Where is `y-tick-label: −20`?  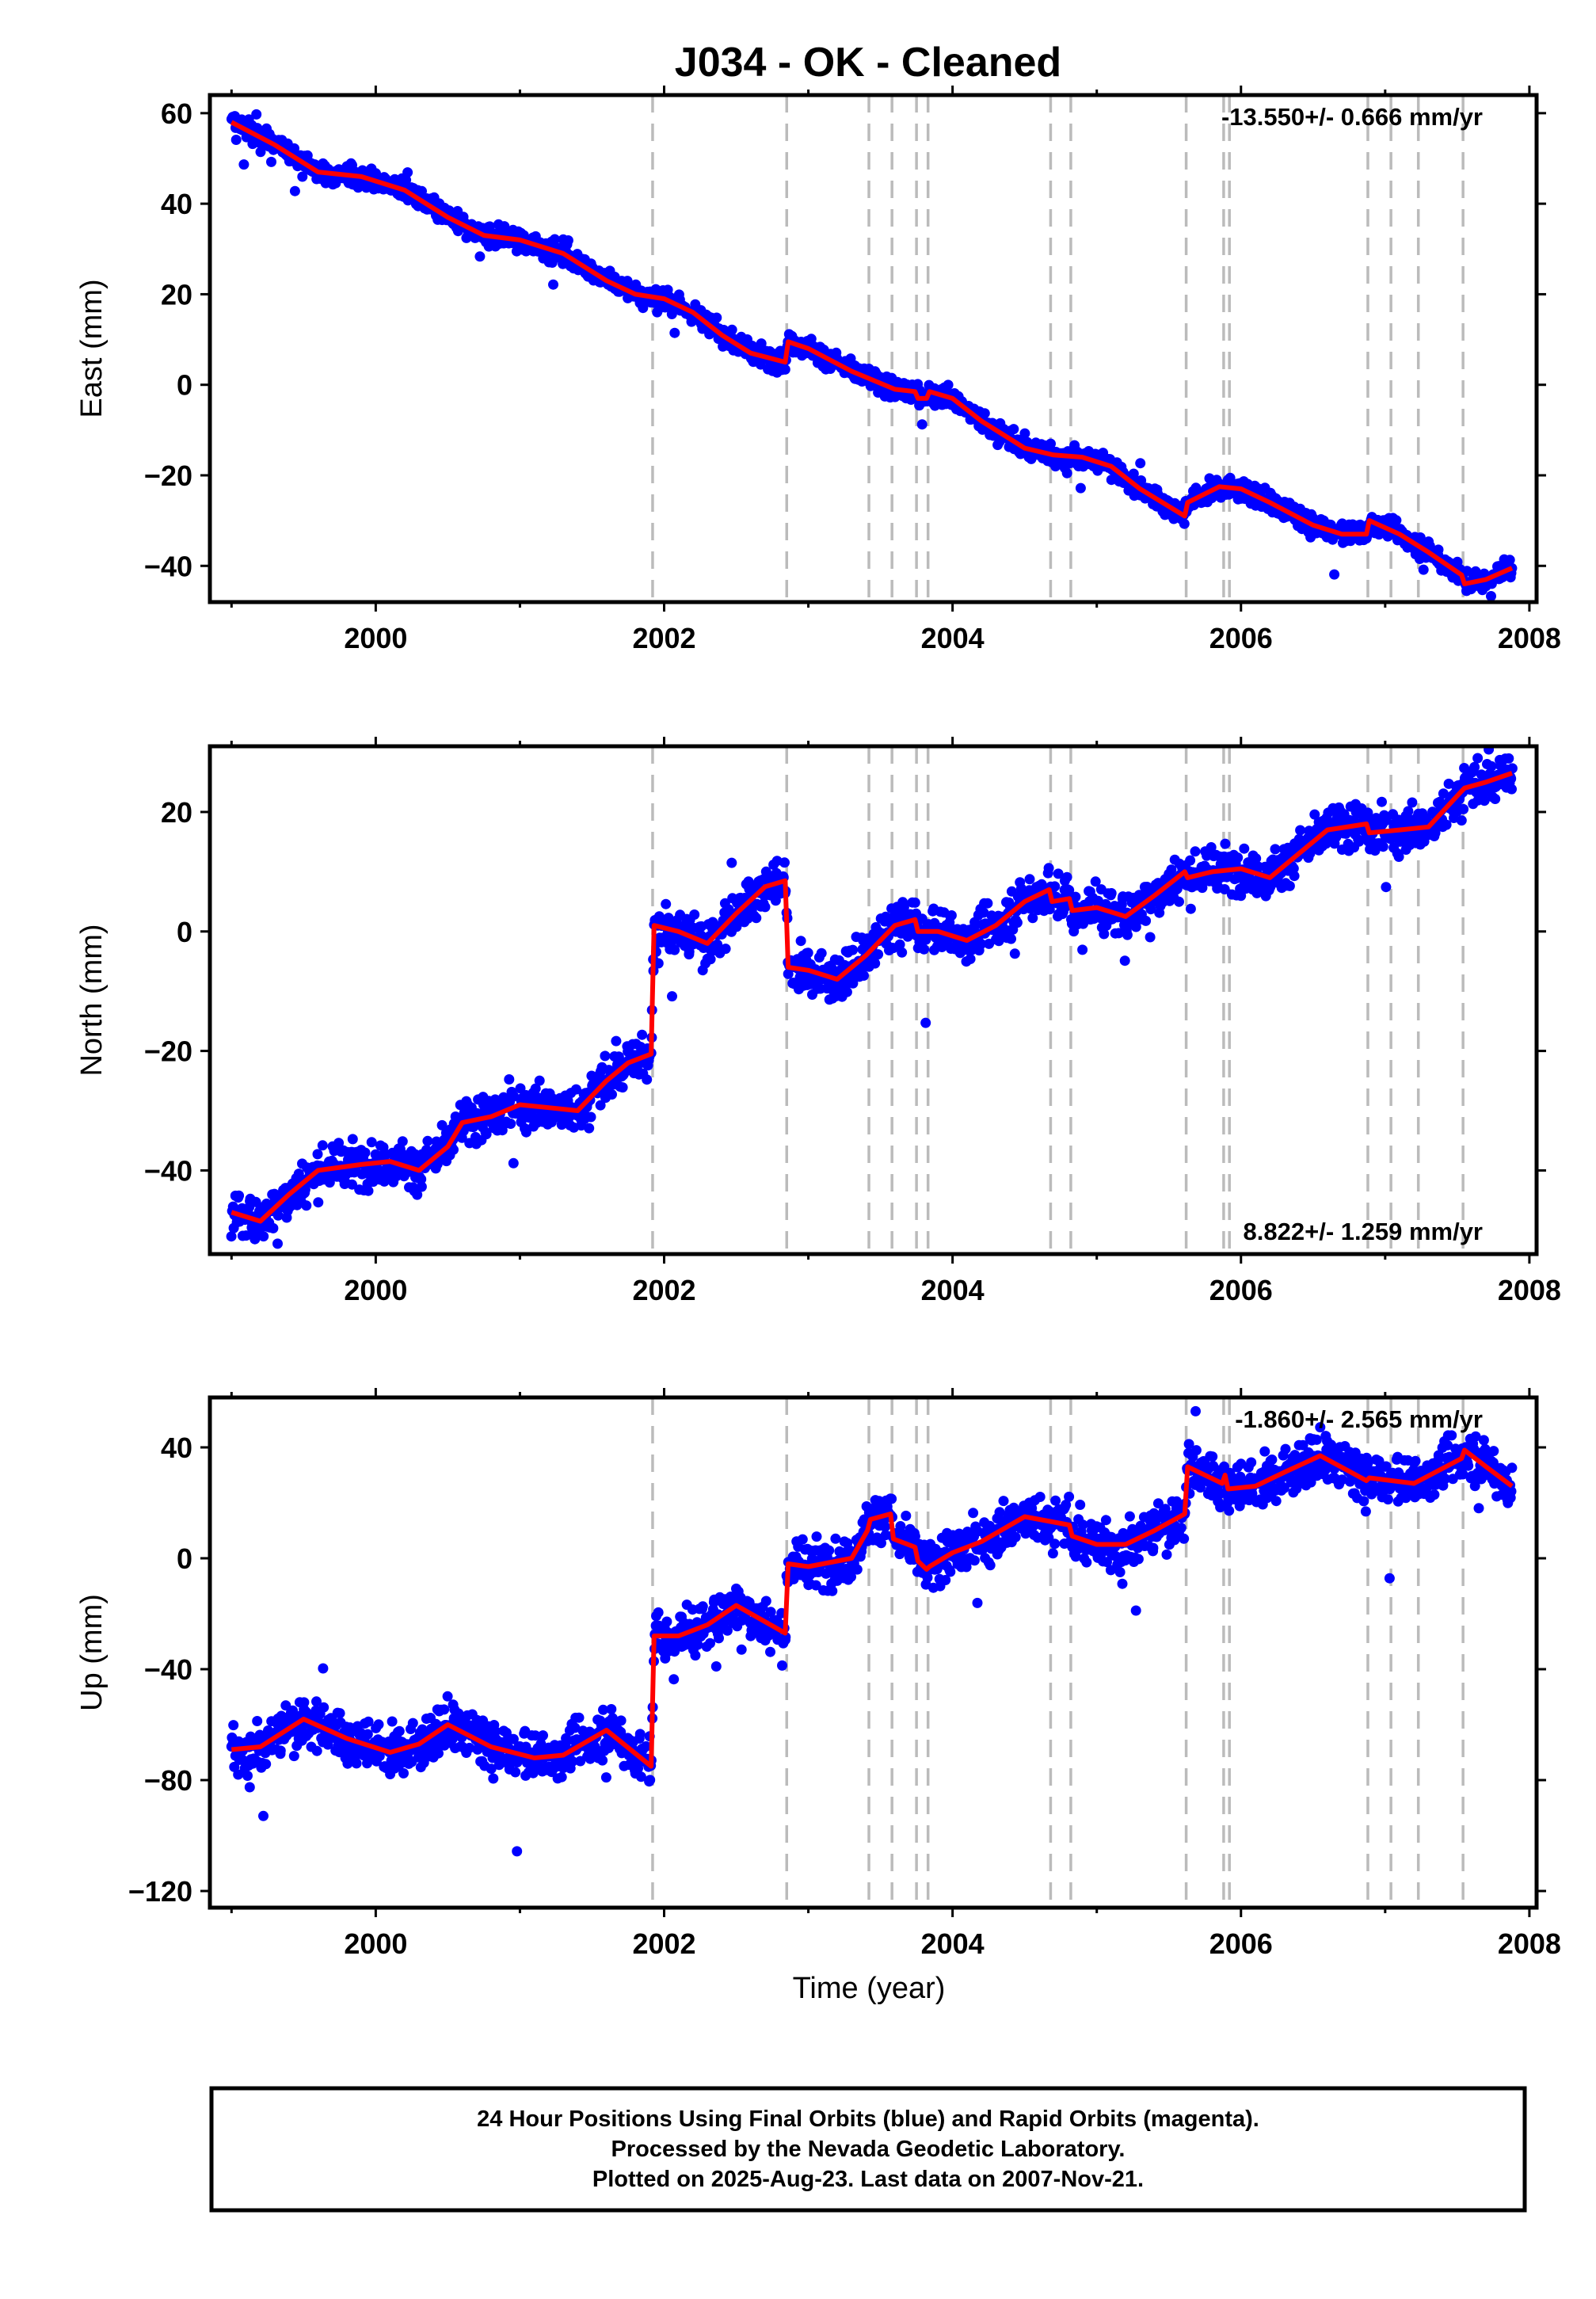
y-tick-label: −20 is located at coordinates (168, 1051).